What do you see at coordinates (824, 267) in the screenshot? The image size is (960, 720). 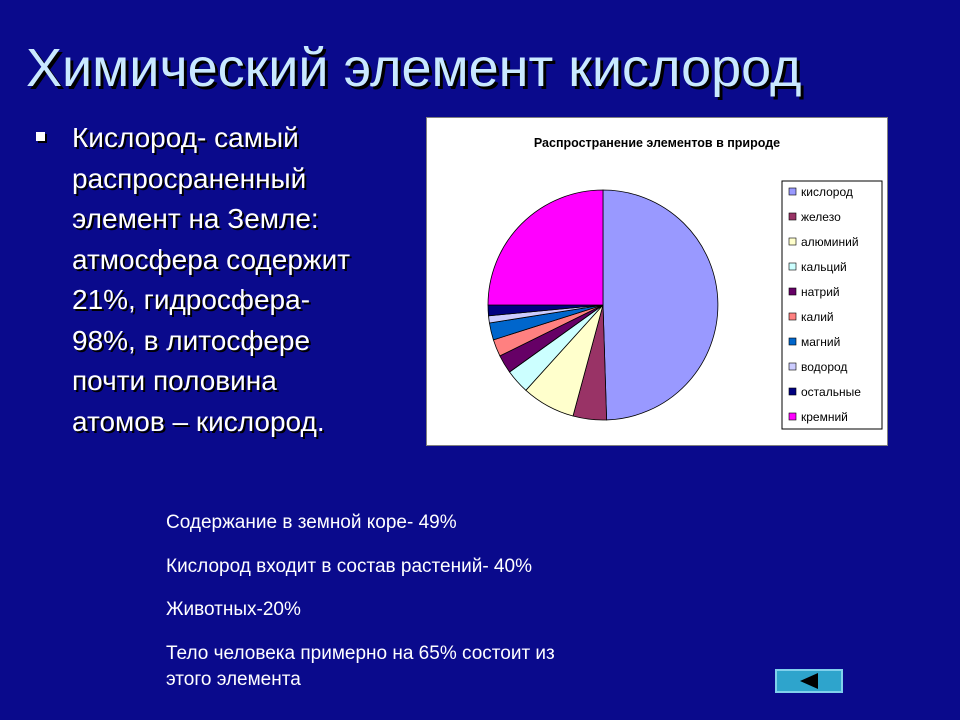 I see `legend-label: кальций` at bounding box center [824, 267].